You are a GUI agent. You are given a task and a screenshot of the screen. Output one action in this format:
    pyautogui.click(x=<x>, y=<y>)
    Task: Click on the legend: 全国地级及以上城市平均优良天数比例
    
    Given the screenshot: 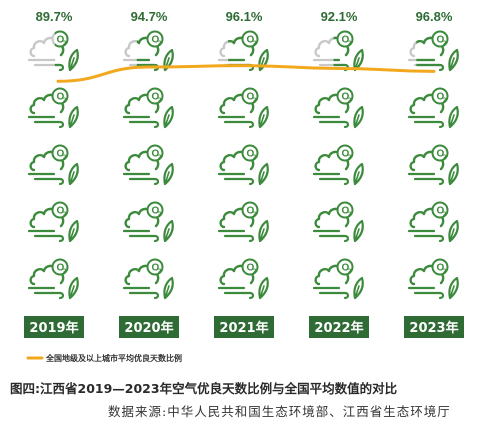 What is the action you would take?
    pyautogui.click(x=104, y=358)
    